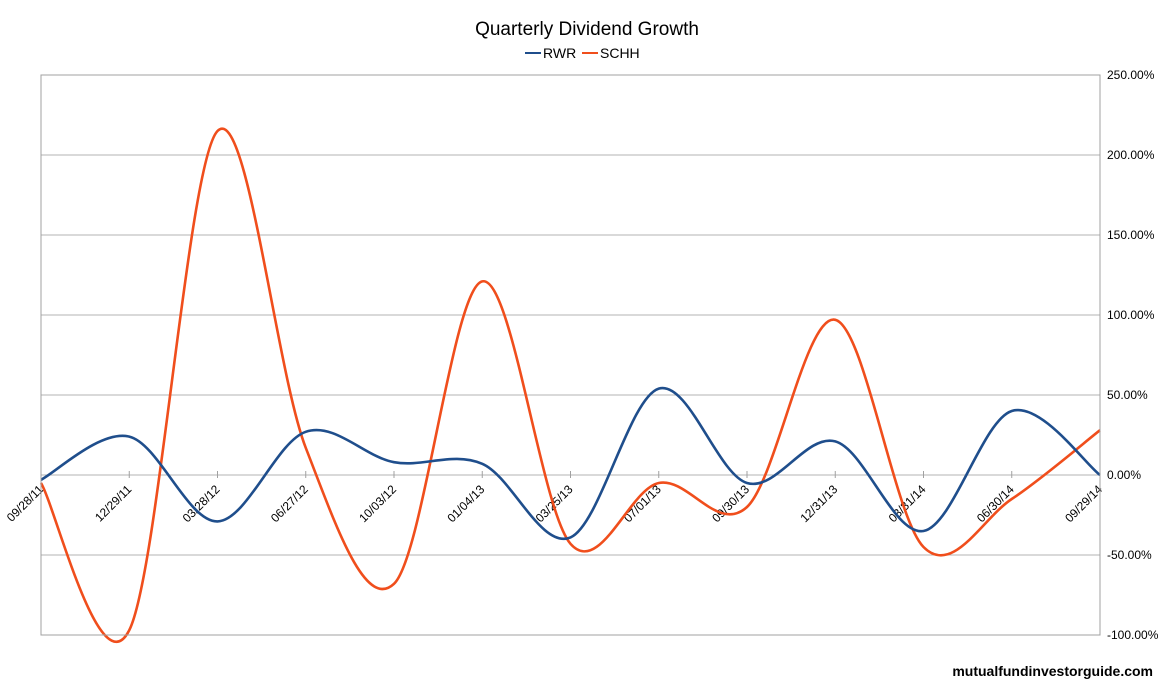  I want to click on y-tick-label: -100.00%, so click(1133, 635).